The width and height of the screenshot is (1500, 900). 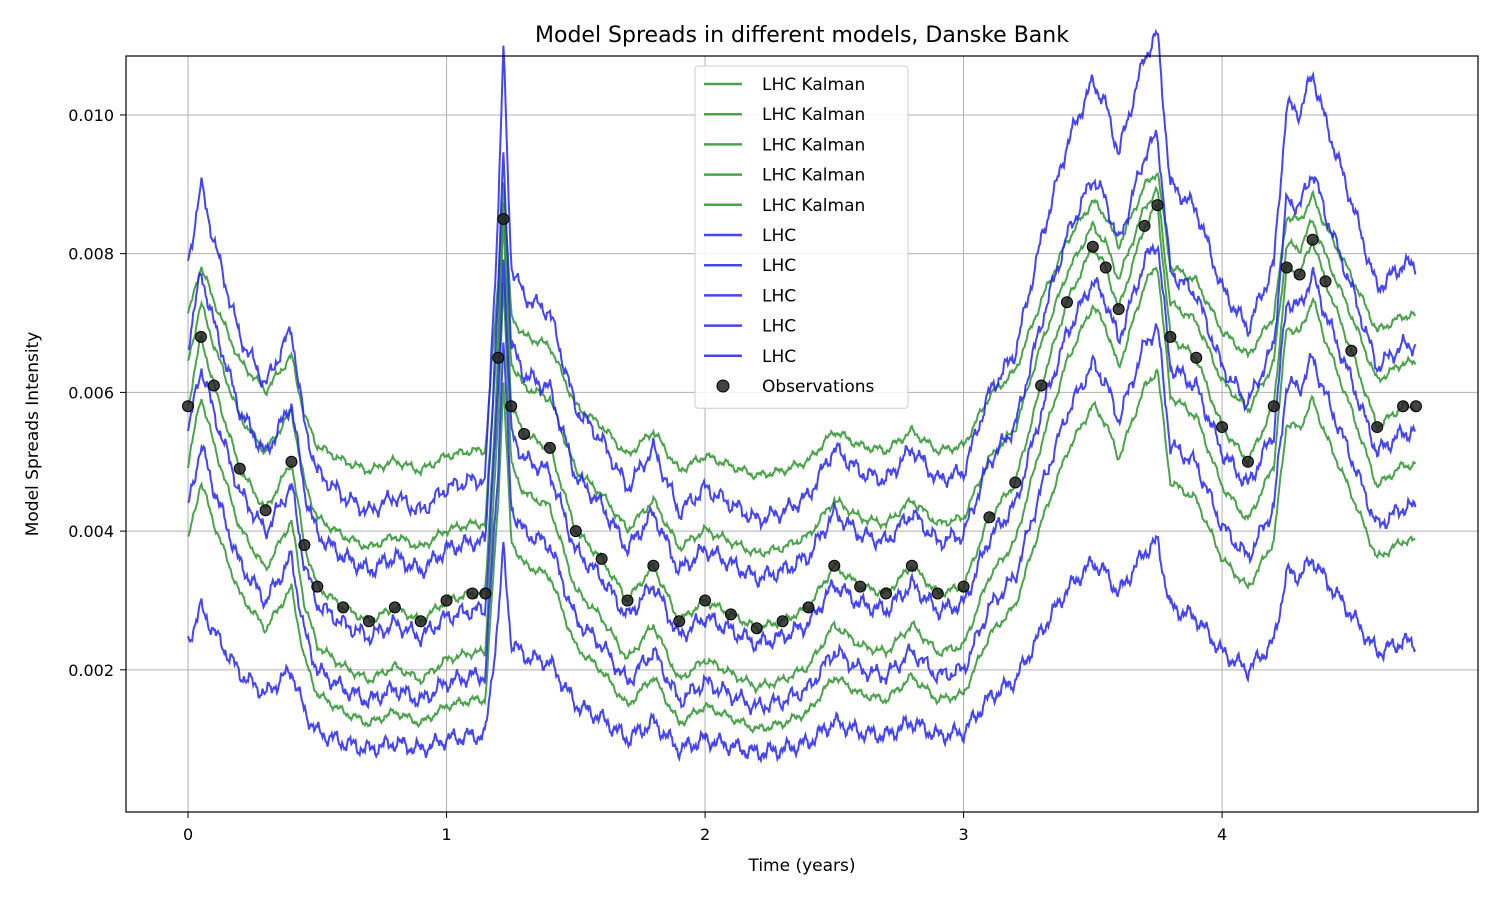 I want to click on y-tick-label: 0.002, so click(x=91, y=670).